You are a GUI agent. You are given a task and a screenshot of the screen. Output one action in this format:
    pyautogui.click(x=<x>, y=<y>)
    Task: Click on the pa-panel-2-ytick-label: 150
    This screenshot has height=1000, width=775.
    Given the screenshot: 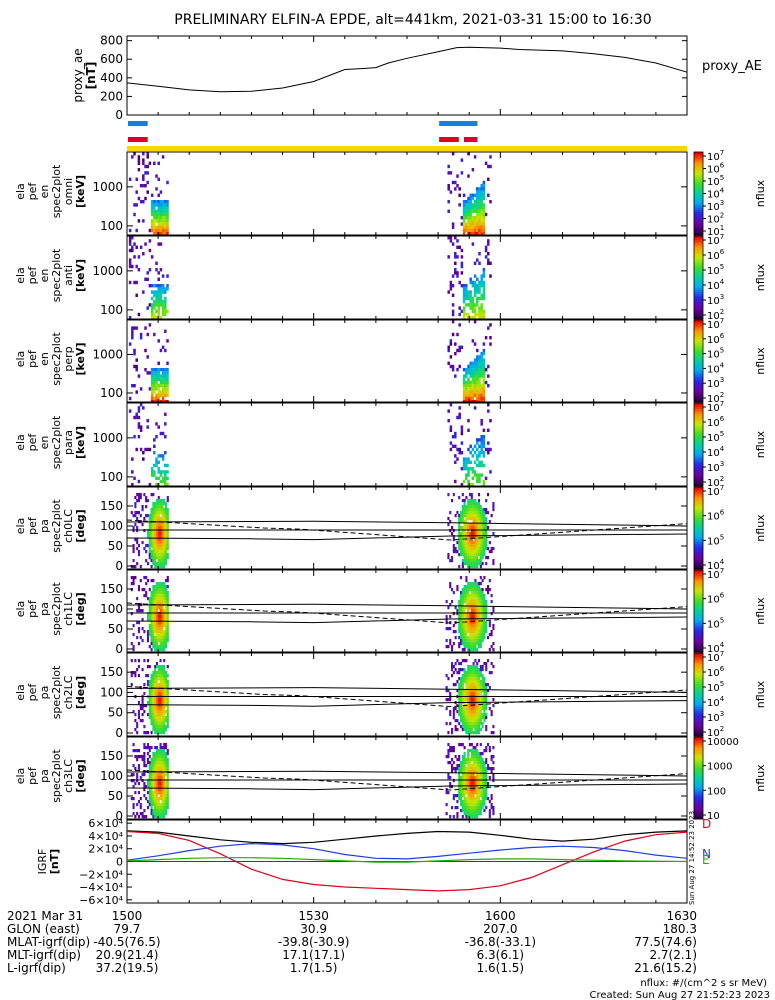 What is the action you would take?
    pyautogui.click(x=111, y=589)
    